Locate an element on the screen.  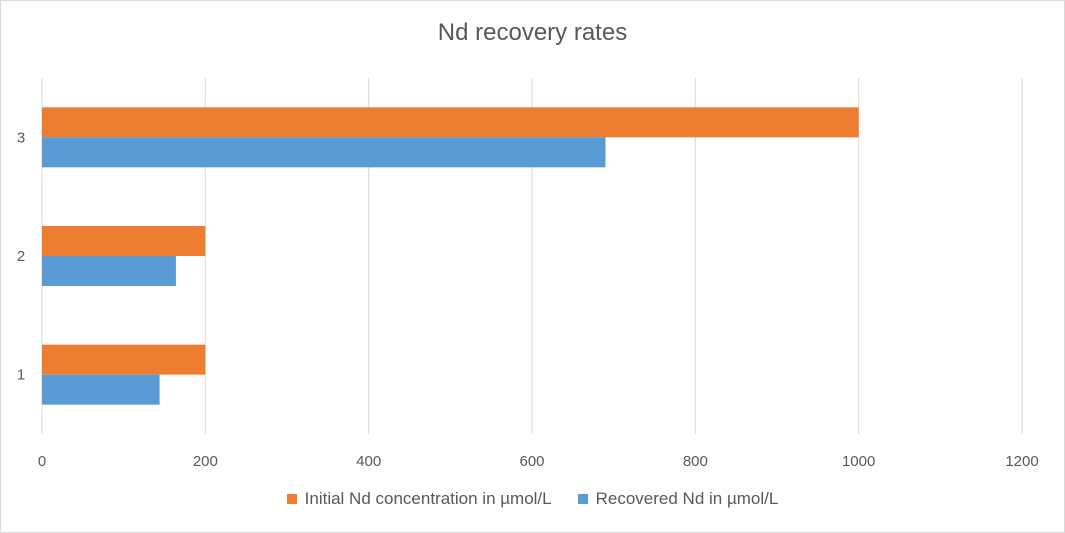
x-tick-label: 600 is located at coordinates (531, 461).